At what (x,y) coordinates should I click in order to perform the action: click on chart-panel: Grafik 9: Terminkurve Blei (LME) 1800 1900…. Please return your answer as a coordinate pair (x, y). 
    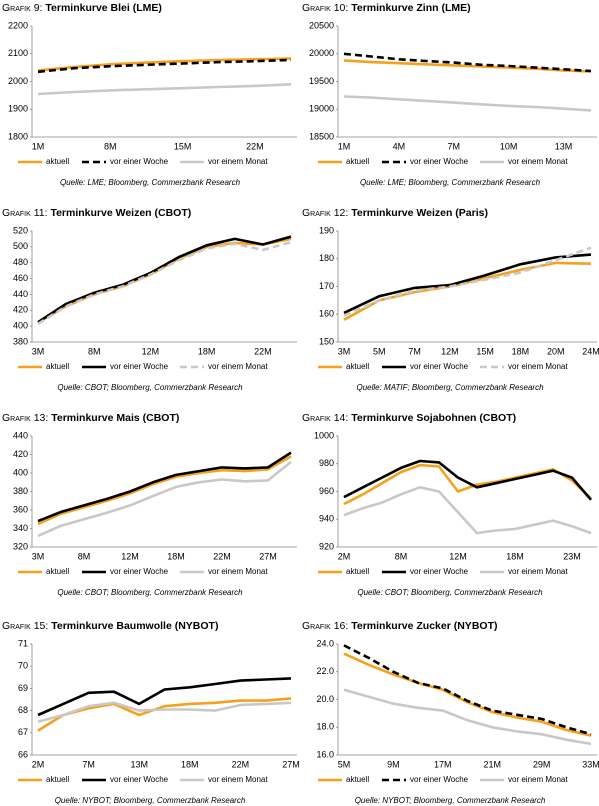
    Looking at the image, I should click on (149, 94).